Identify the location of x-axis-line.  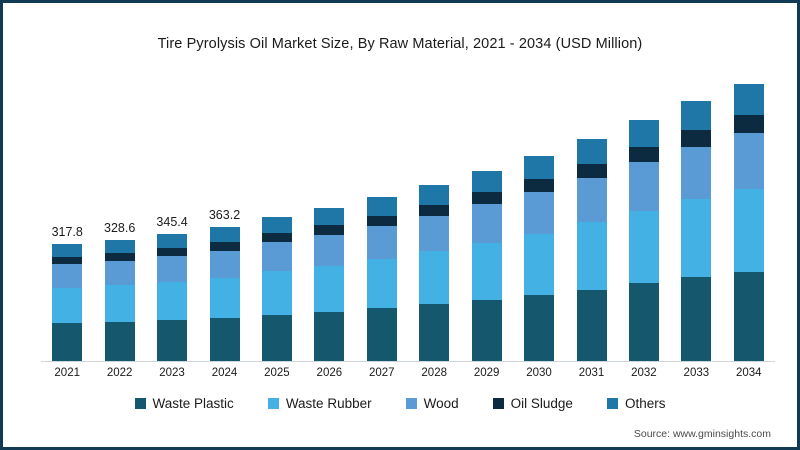
(408, 361).